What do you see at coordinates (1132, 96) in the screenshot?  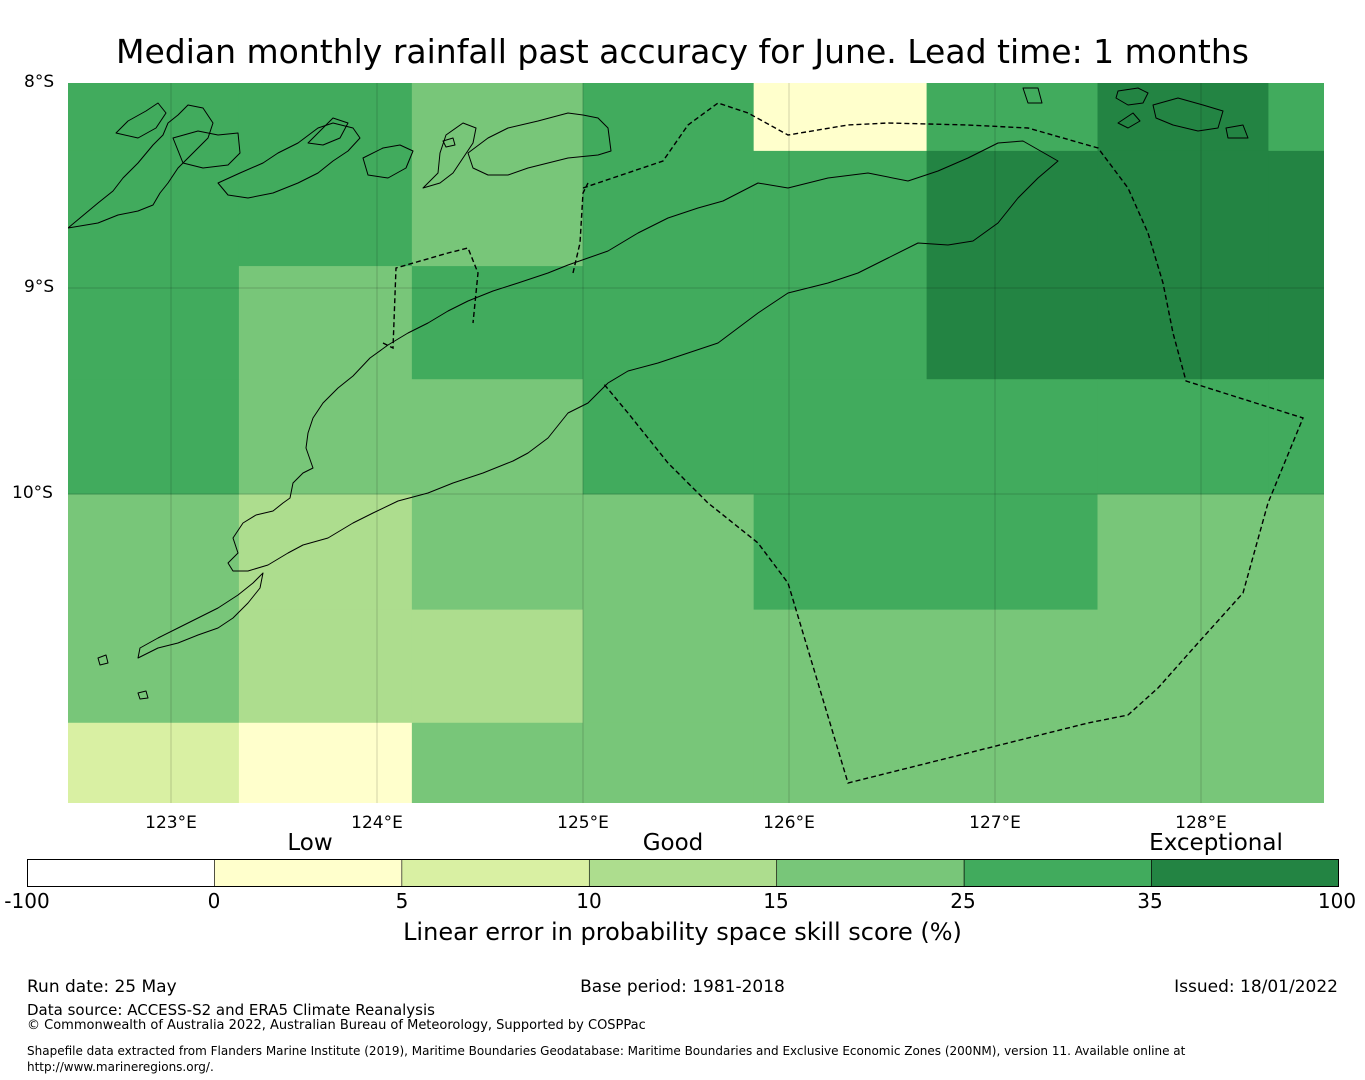 I see `coastline-wetar` at bounding box center [1132, 96].